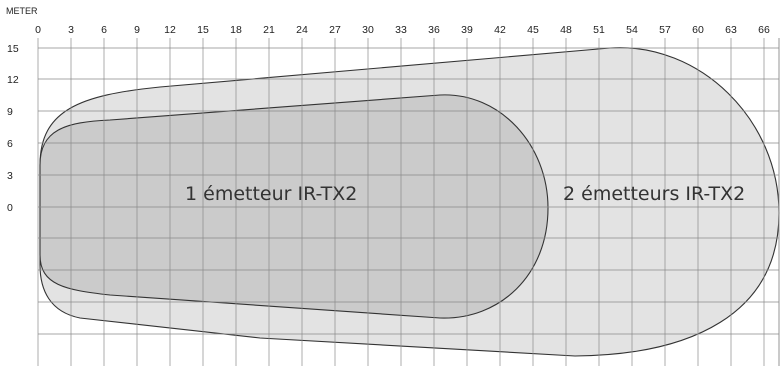 The image size is (781, 366). I want to click on y-tick-label: 6, so click(10, 144).